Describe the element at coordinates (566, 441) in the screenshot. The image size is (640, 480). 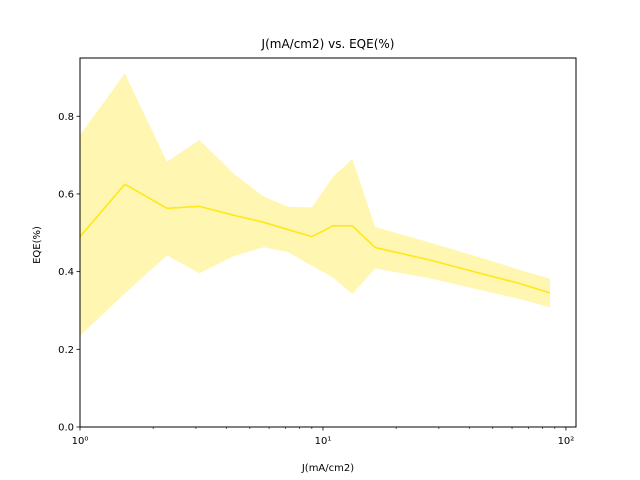
I see `x-tick-label: 10²` at that location.